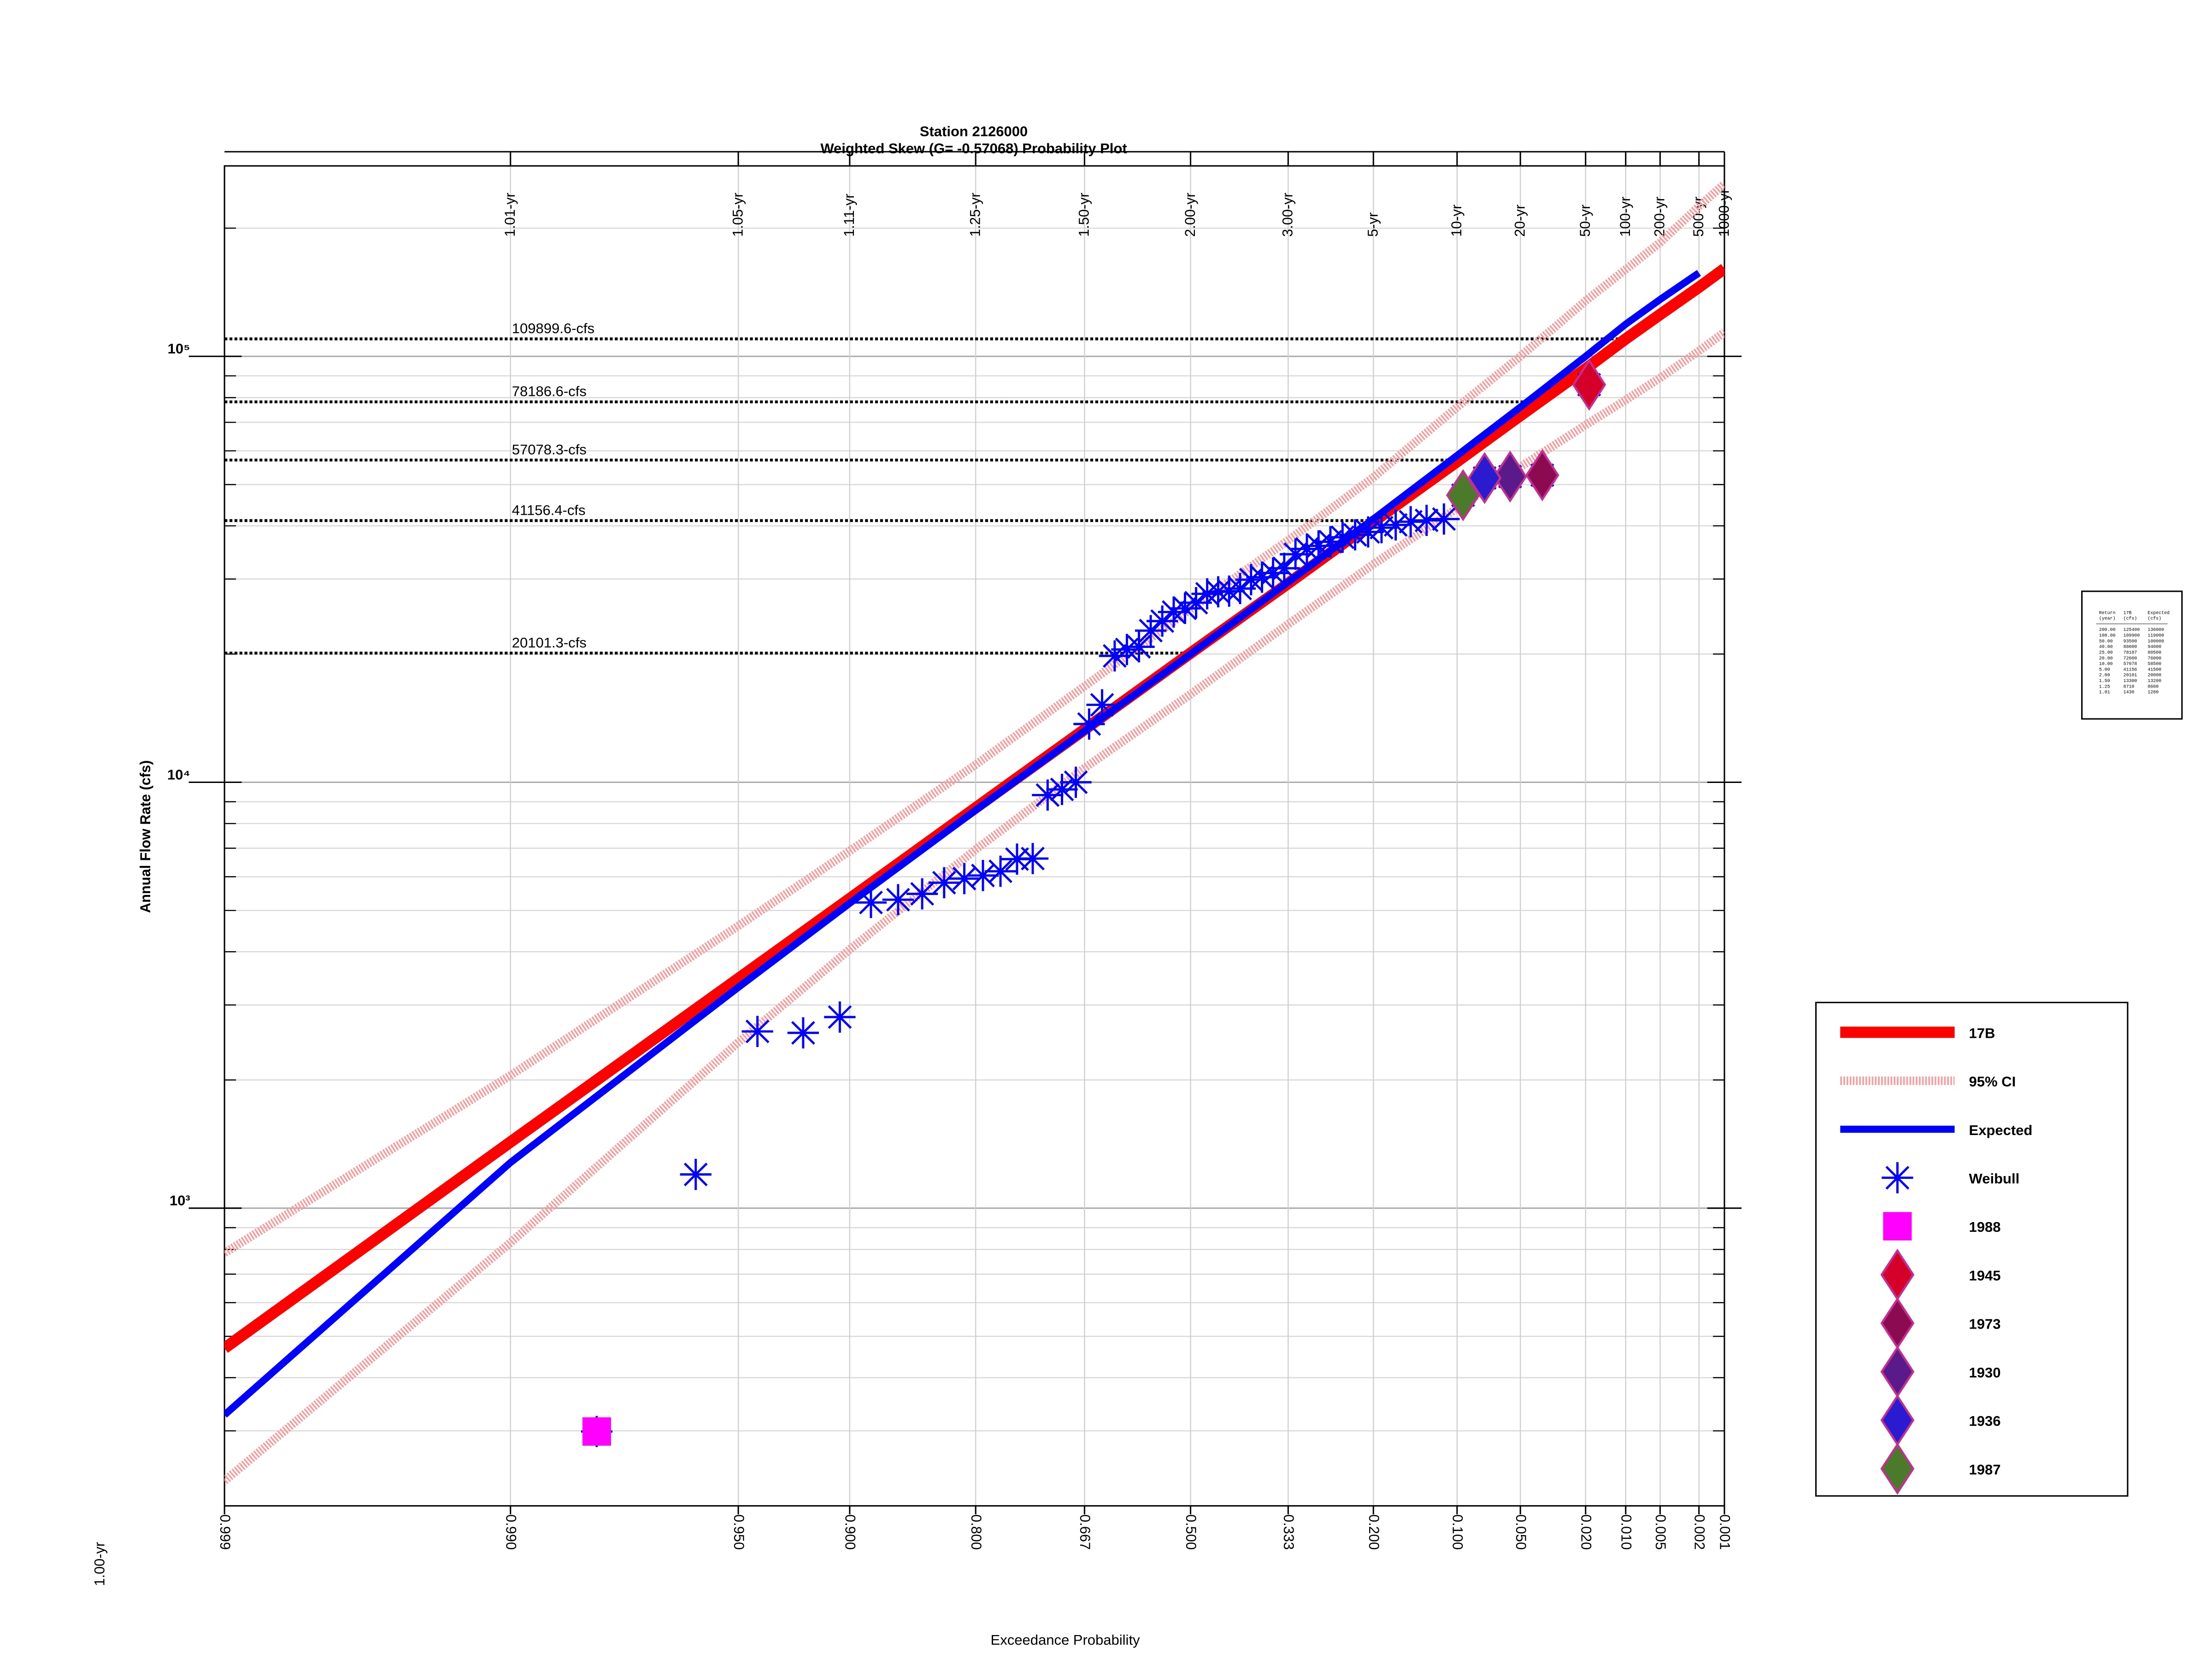 The width and height of the screenshot is (2212, 1659). I want to click on x-tick-label: 0.020, so click(1586, 1532).